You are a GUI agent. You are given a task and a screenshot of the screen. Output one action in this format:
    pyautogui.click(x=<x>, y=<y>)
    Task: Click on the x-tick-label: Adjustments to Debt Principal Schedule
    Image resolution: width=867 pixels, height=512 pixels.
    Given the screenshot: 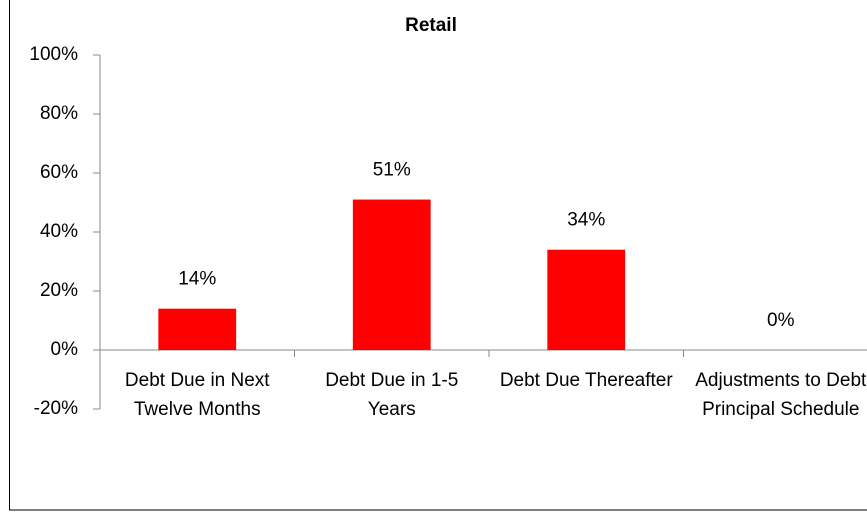 What is the action you would take?
    pyautogui.click(x=781, y=395)
    